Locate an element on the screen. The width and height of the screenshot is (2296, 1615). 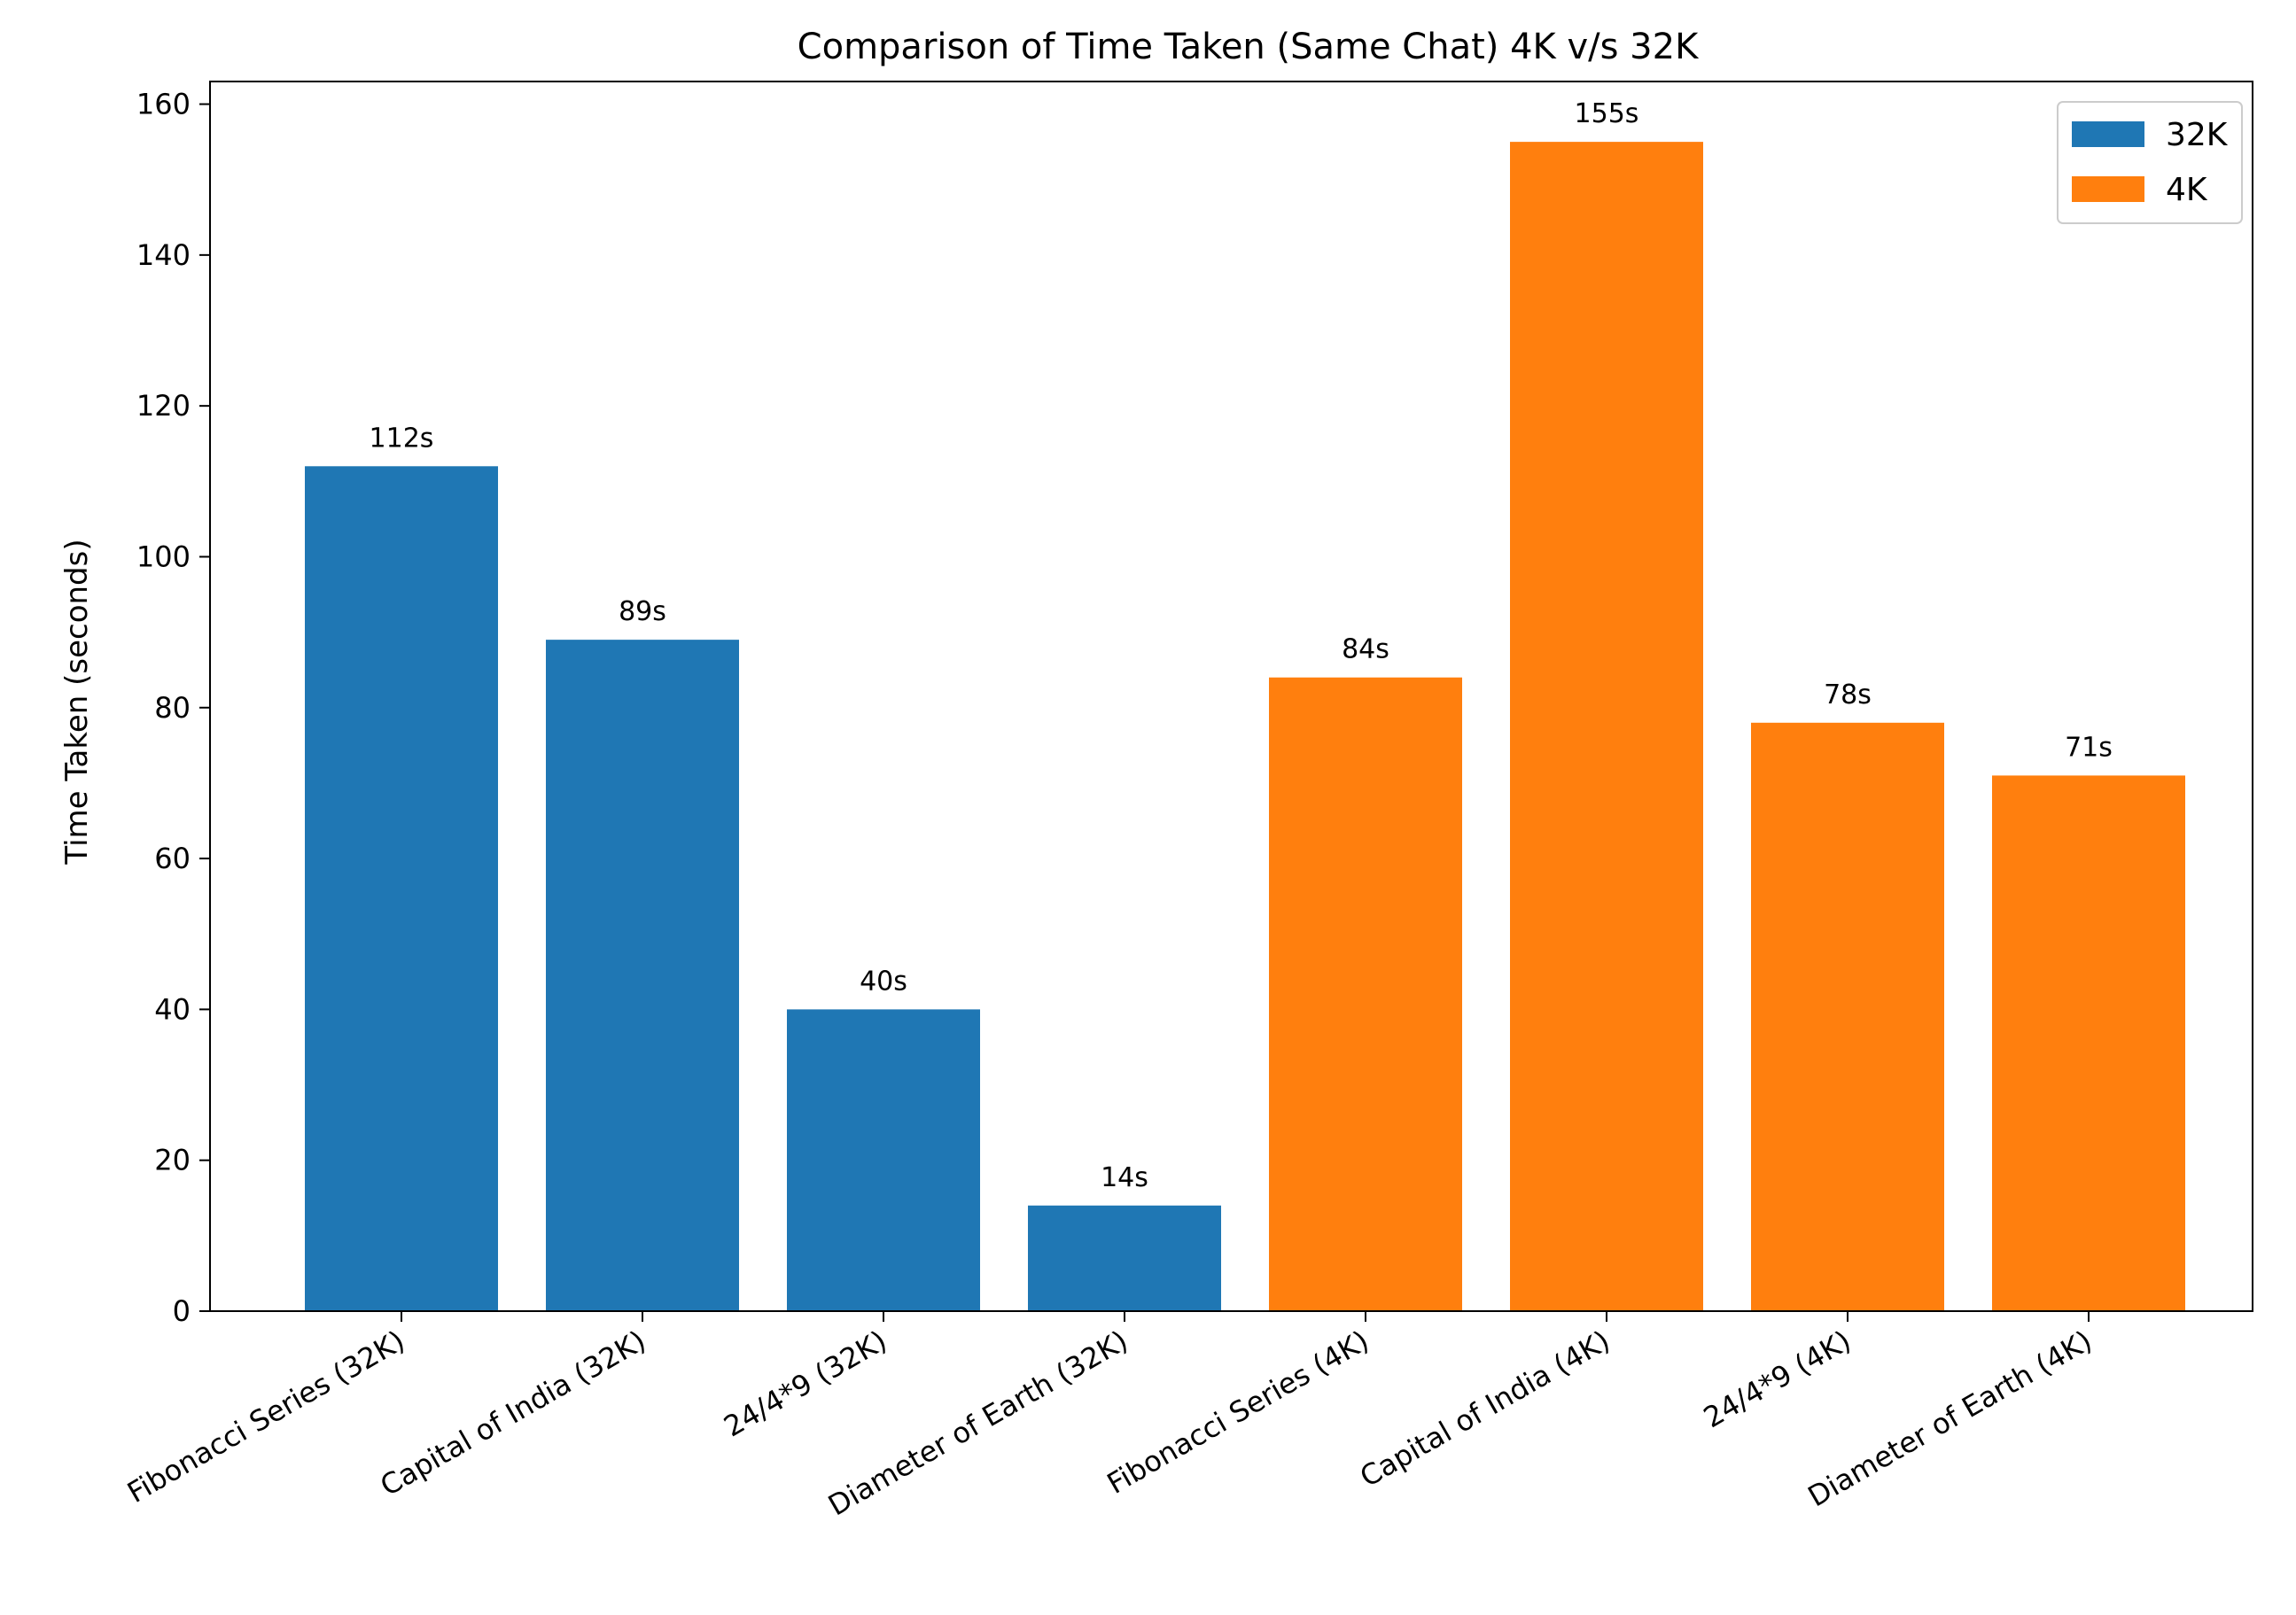
legend: 32K 4K is located at coordinates (2150, 162).